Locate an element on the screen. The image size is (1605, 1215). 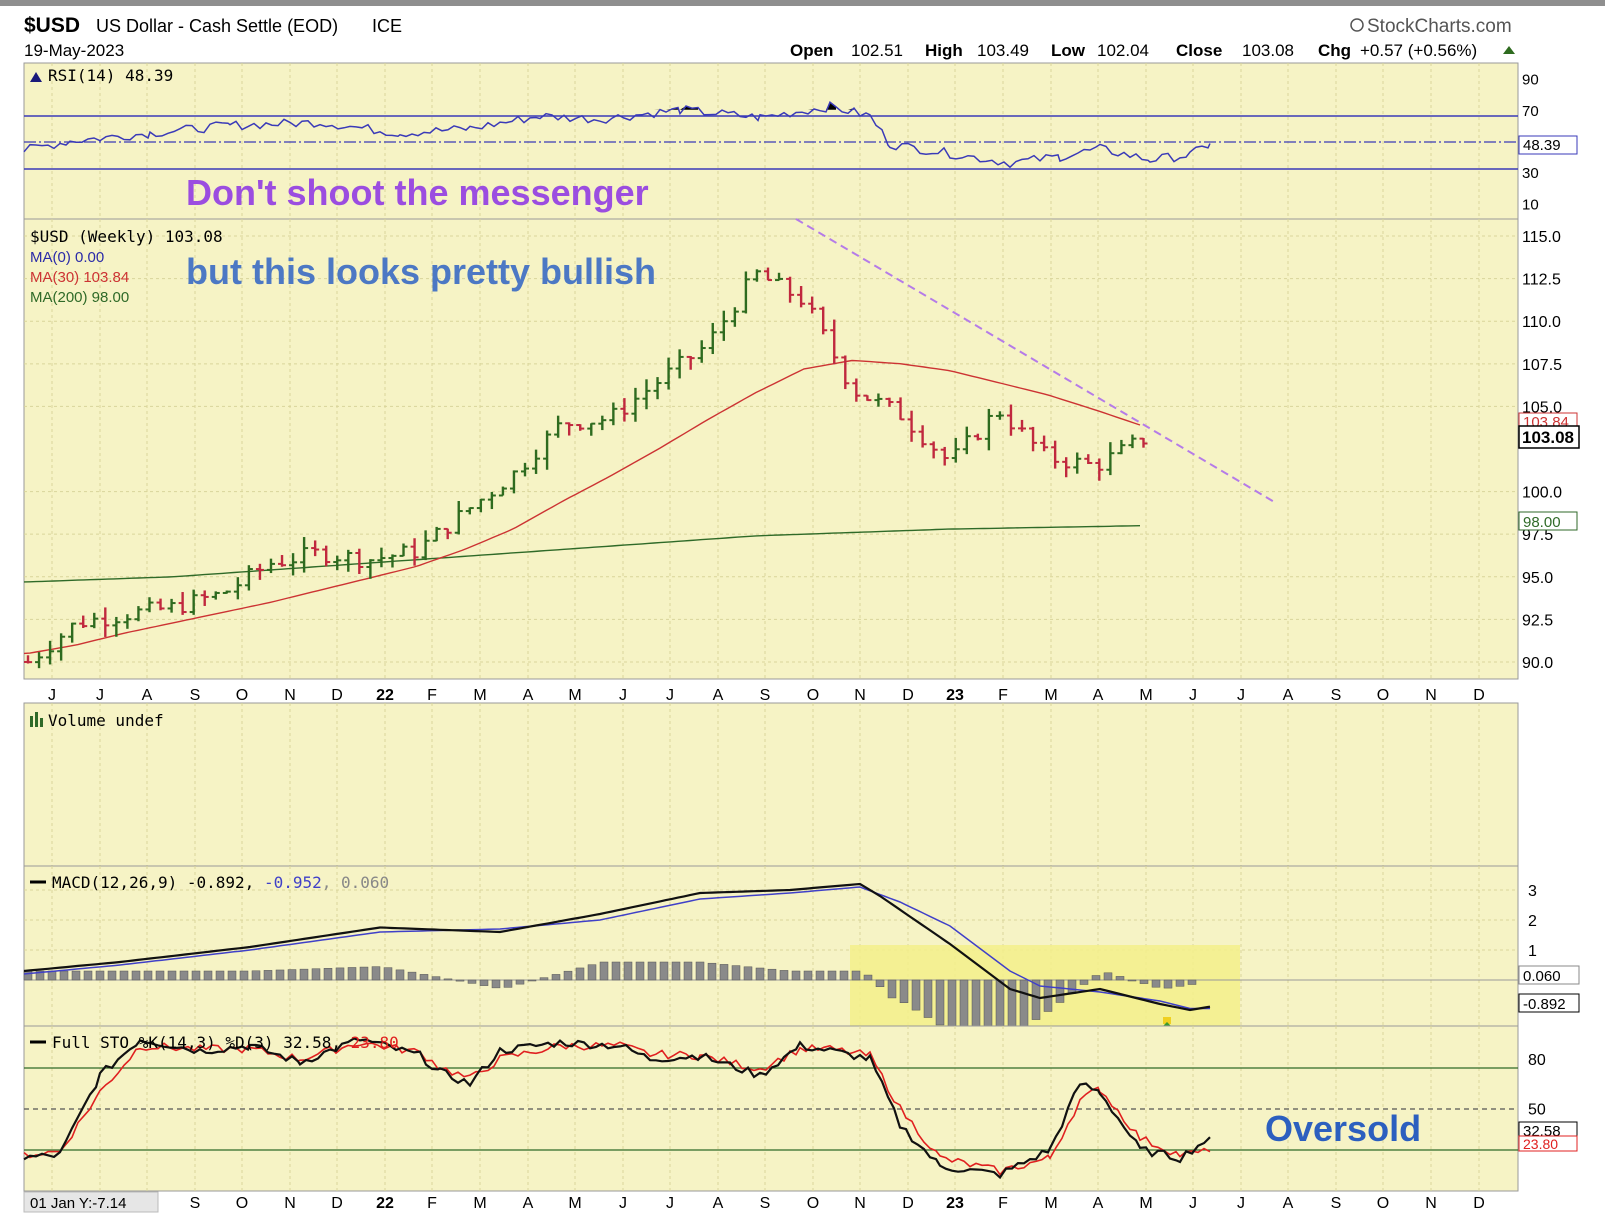
up-arrow-icon is located at coordinates (1509, 50).